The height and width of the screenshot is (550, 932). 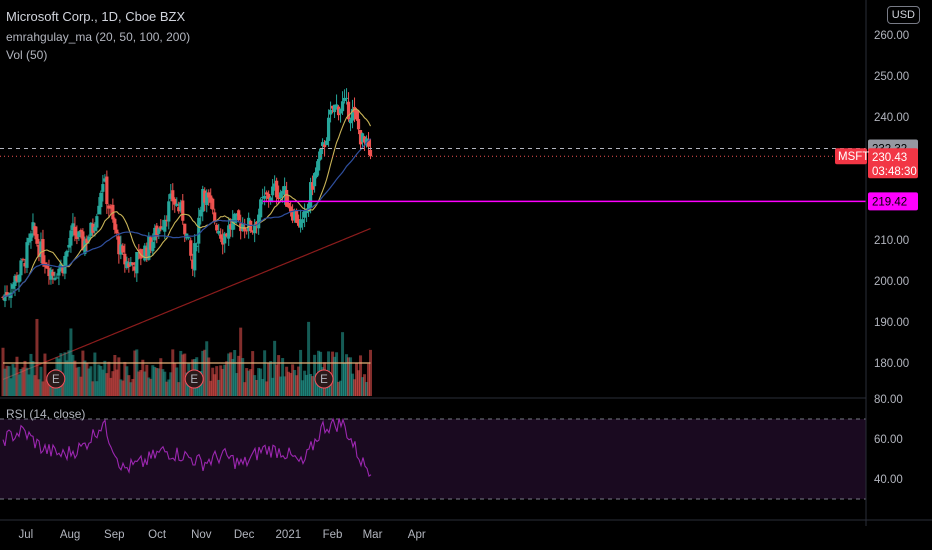 I want to click on level-price-badge, so click(x=893, y=201).